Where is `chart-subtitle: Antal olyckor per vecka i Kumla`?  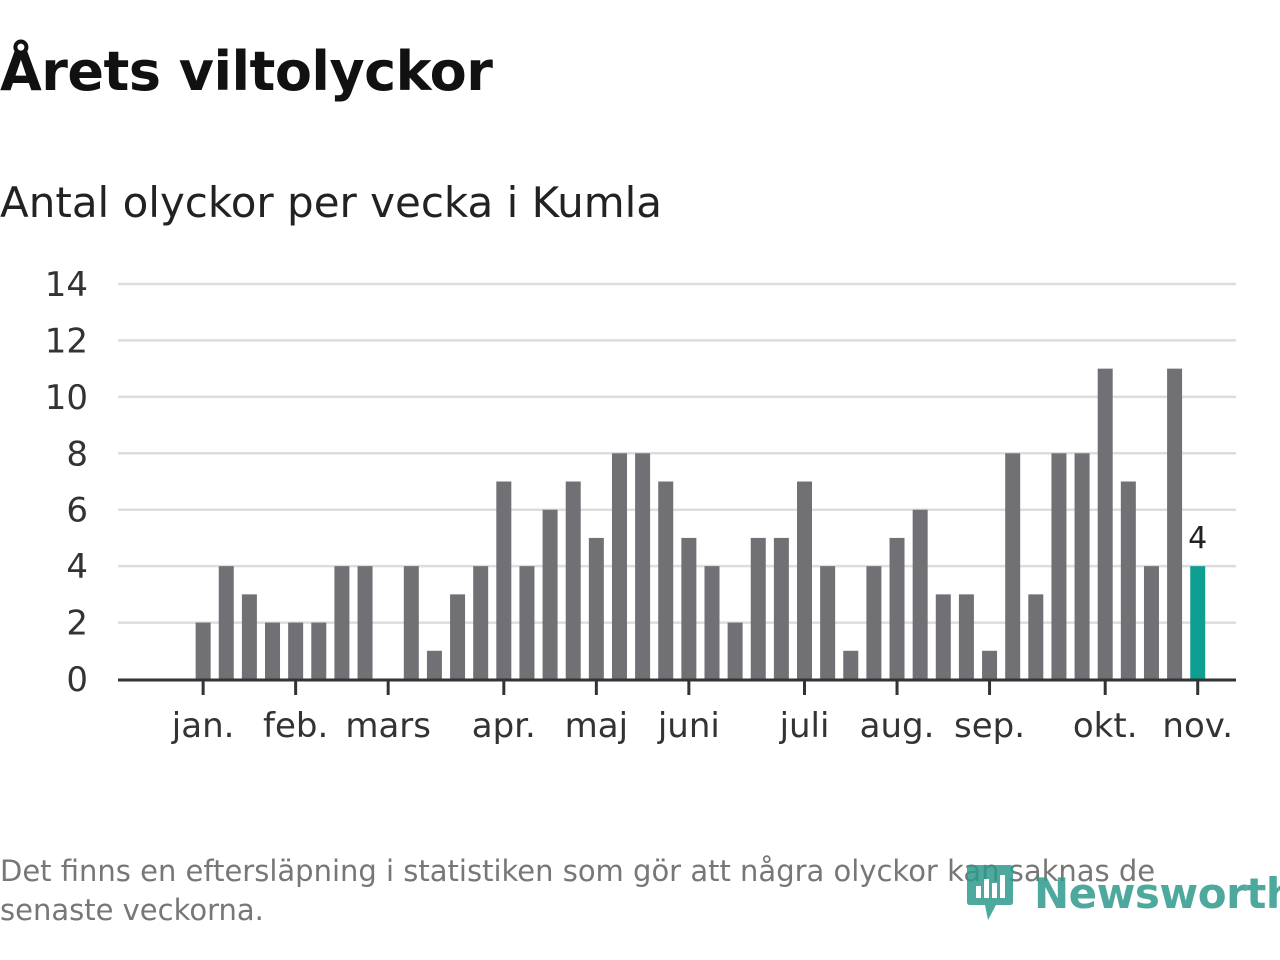 chart-subtitle: Antal olyckor per vecka i Kumla is located at coordinates (331, 202).